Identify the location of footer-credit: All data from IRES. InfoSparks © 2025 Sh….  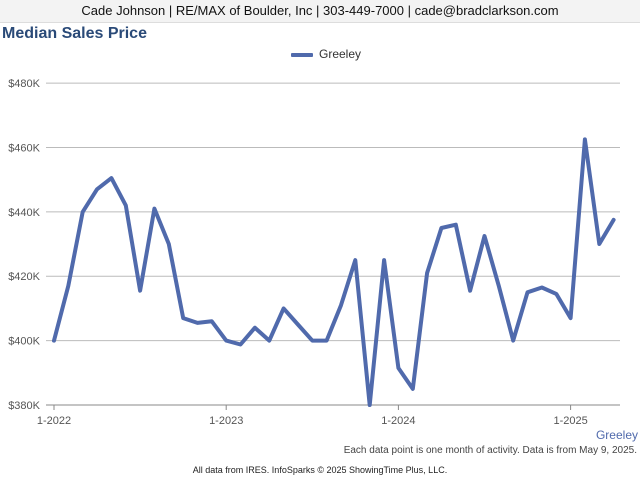
(320, 470).